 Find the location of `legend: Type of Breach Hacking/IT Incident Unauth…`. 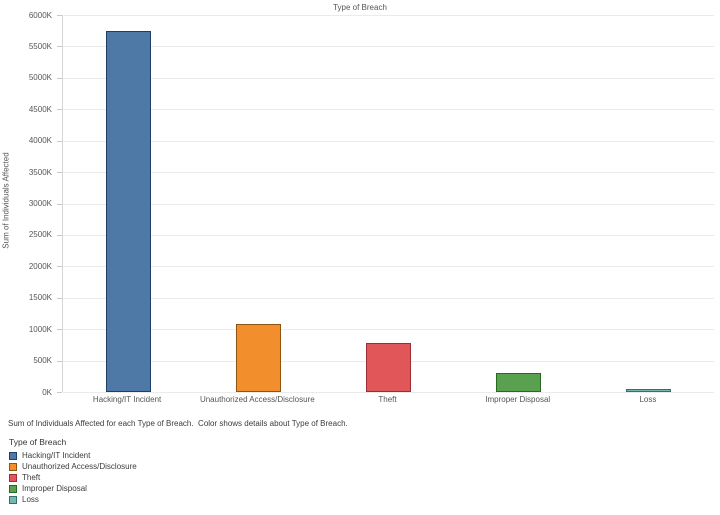

legend: Type of Breach Hacking/IT Incident Unauth… is located at coordinates (73, 471).